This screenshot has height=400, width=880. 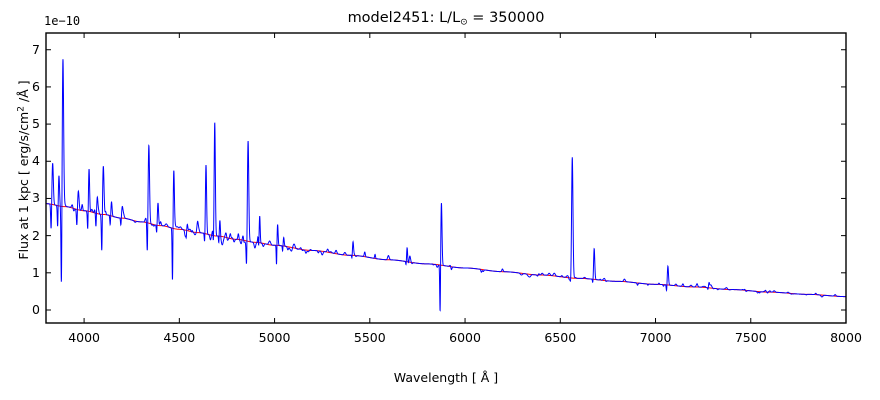 I want to click on x-tick-label: 5500, so click(x=369, y=337).